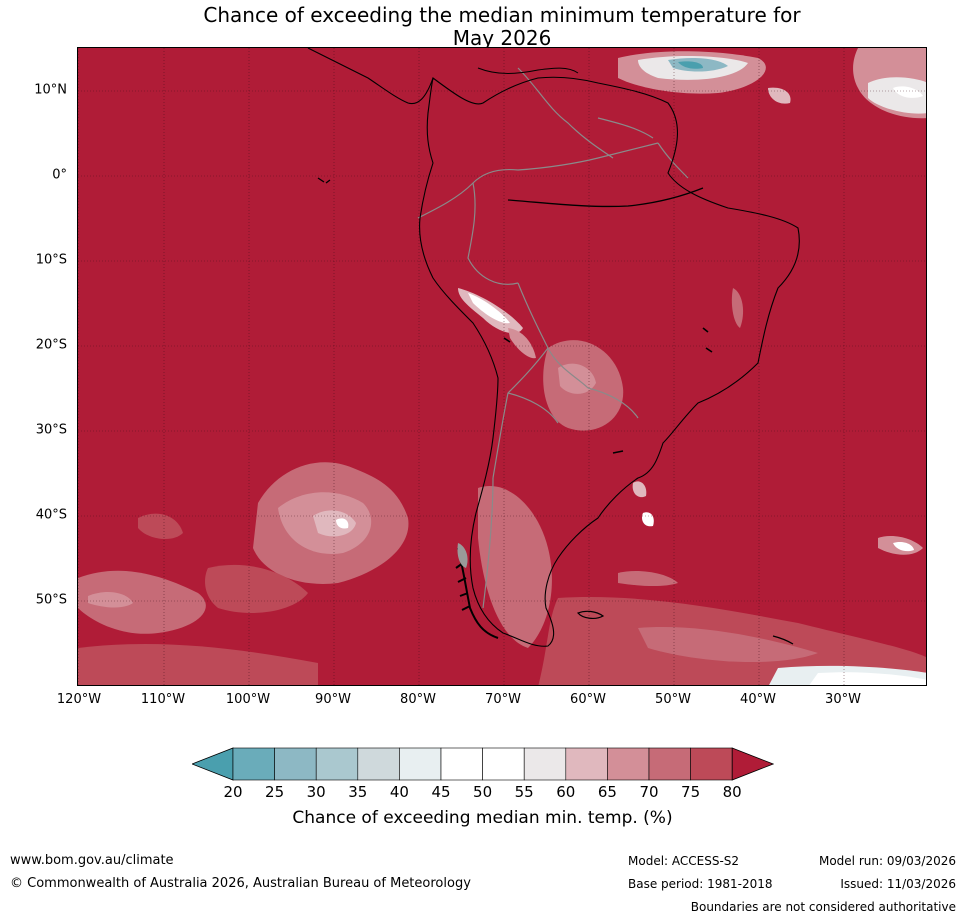 This screenshot has width=965, height=919. Describe the element at coordinates (590, 614) in the screenshot. I see `falkland-islands` at that location.